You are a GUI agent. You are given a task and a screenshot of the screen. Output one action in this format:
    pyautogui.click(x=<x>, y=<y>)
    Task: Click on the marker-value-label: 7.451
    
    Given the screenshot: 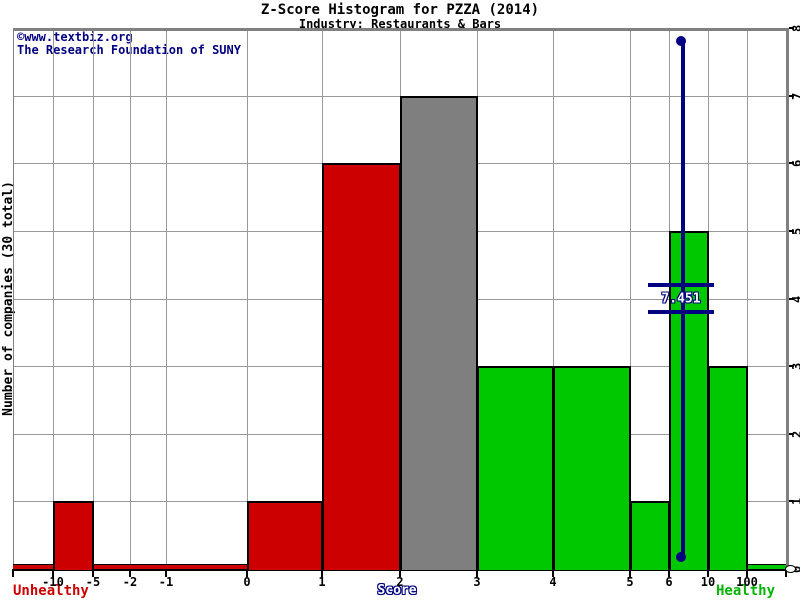 What is the action you would take?
    pyautogui.click(x=681, y=299)
    